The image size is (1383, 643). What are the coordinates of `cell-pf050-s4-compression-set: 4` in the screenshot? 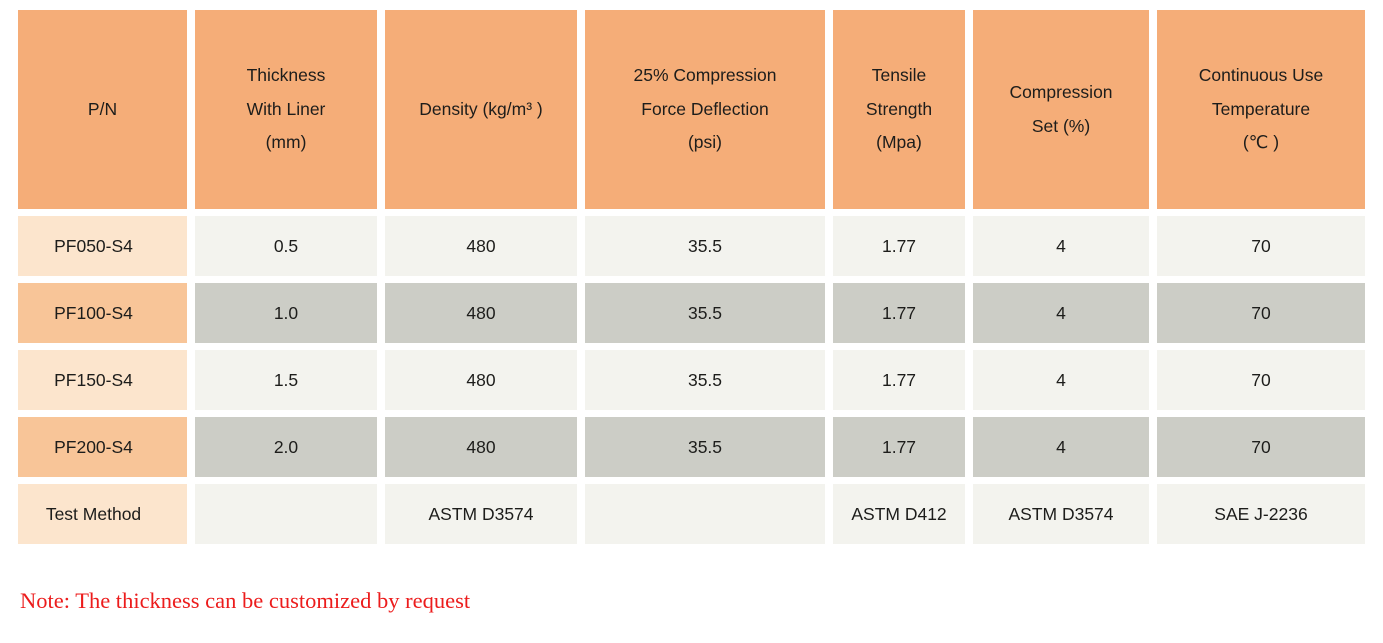 It's located at (1061, 246).